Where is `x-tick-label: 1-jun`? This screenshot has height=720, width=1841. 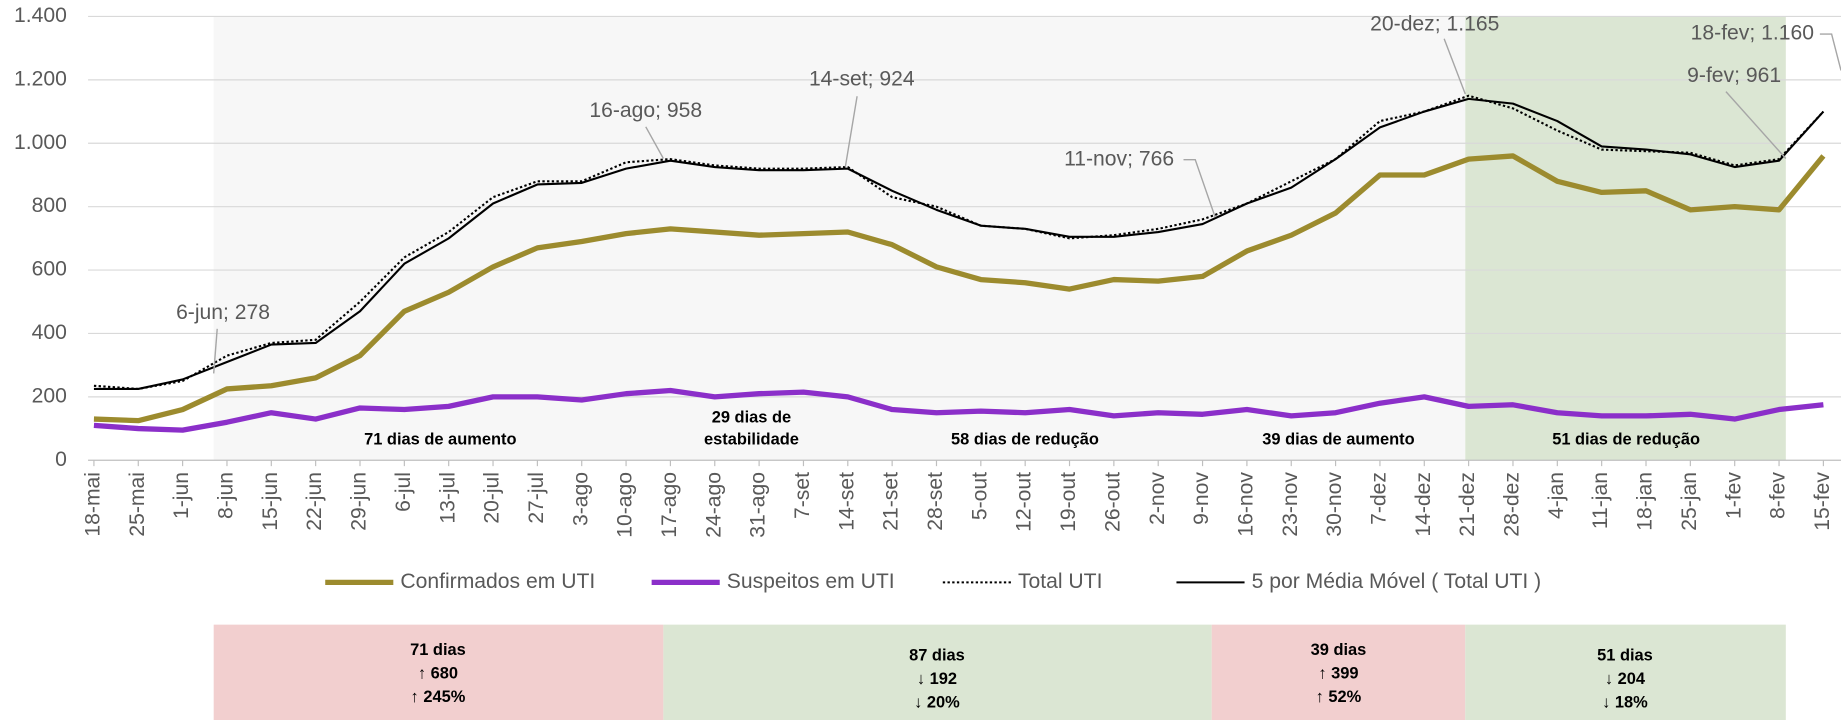
x-tick-label: 1-jun is located at coordinates (181, 495).